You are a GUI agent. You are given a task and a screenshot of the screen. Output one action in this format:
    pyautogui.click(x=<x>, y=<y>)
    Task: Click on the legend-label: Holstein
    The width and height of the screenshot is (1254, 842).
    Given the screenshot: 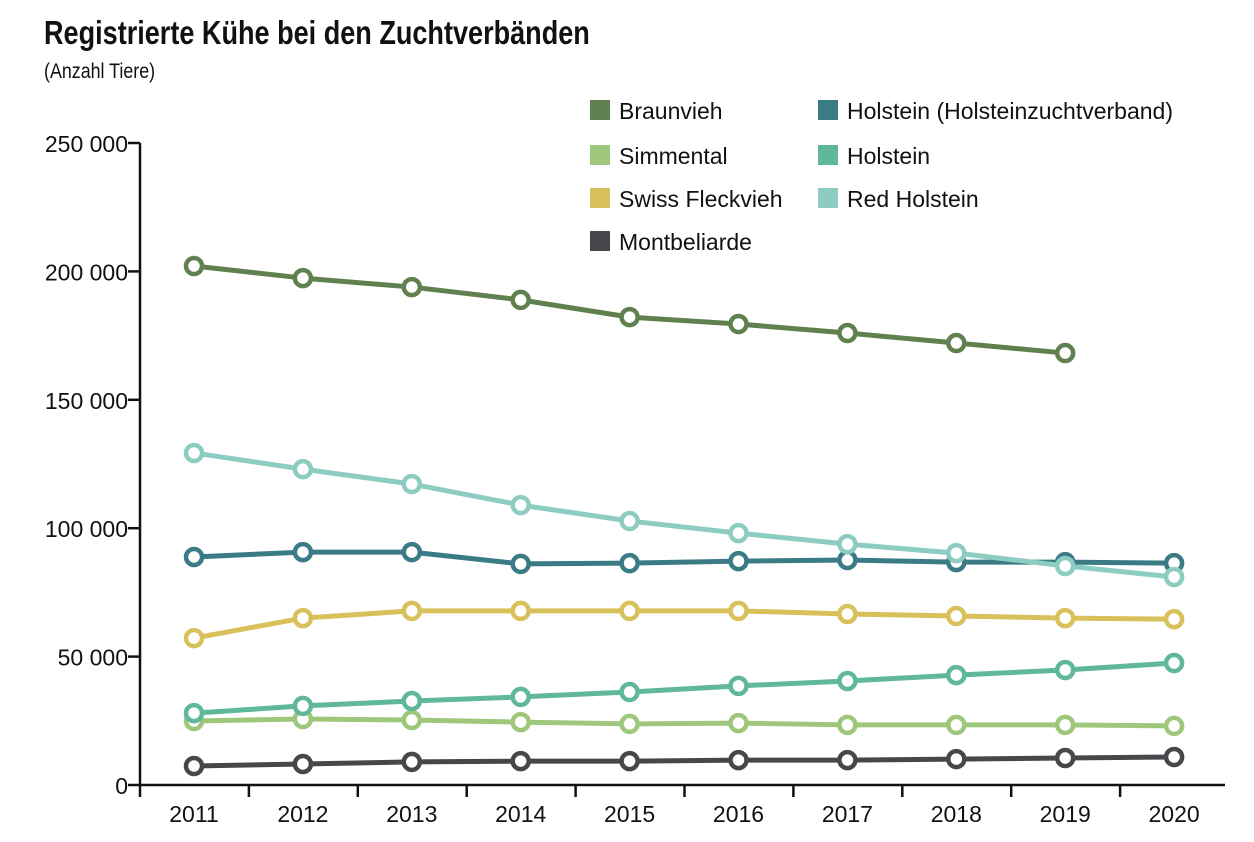 What is the action you would take?
    pyautogui.click(x=888, y=156)
    